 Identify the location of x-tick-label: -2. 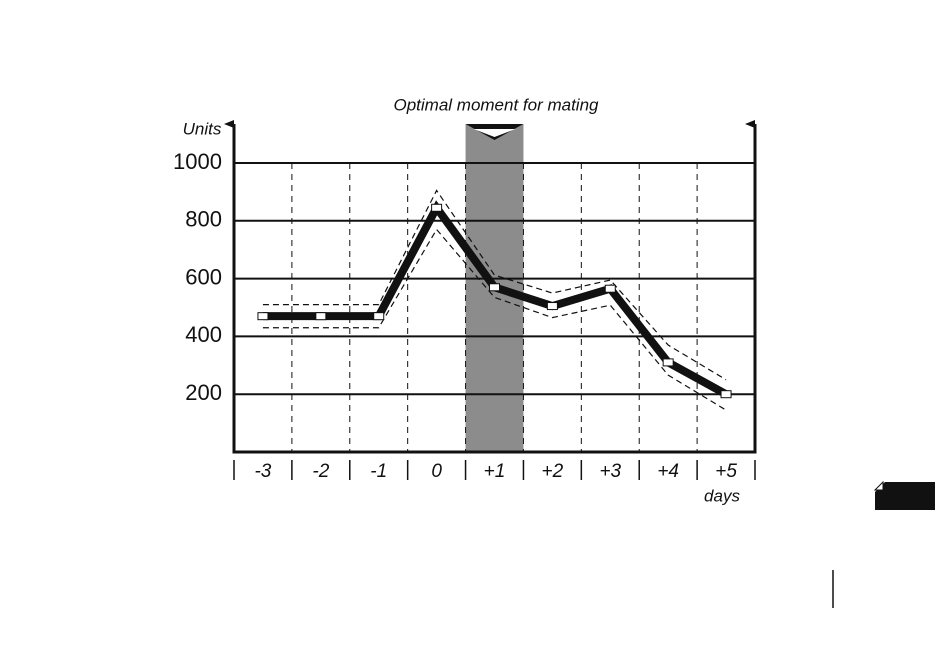
(320, 471).